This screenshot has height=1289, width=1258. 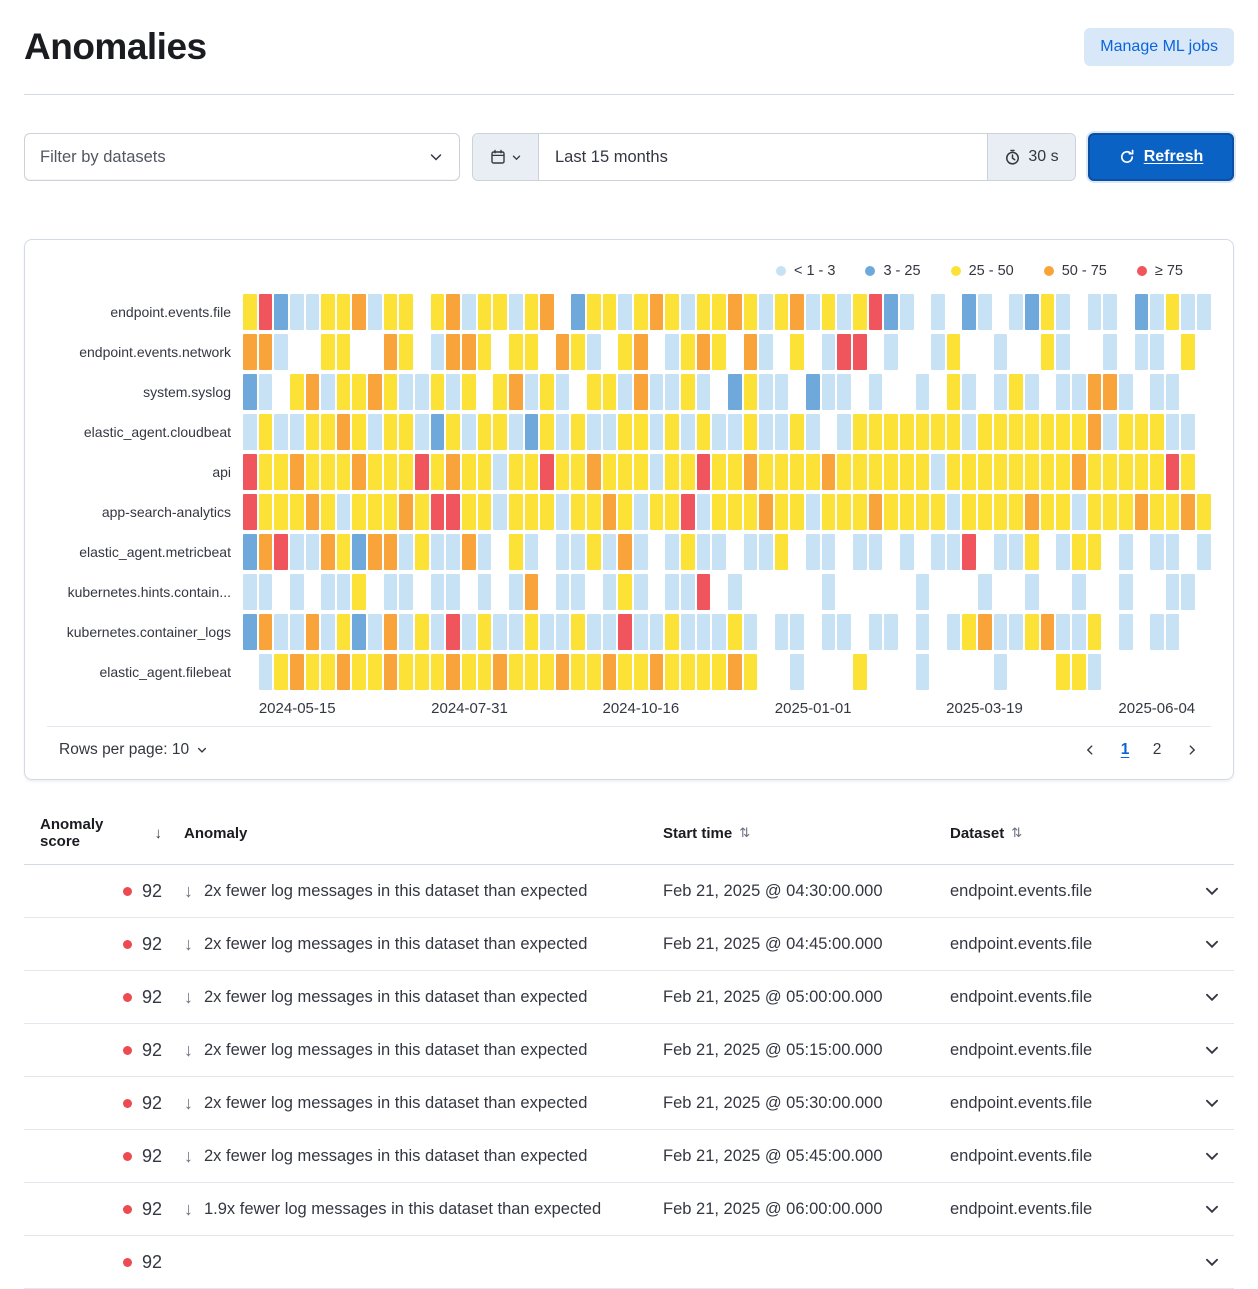 I want to click on previous-page-button, so click(x=1090, y=750).